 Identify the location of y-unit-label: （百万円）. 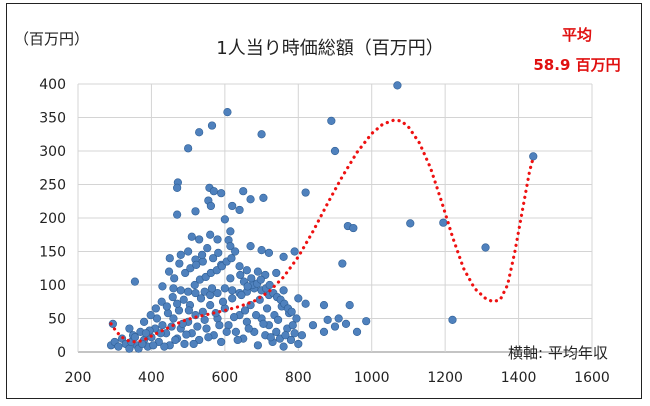
(51, 39).